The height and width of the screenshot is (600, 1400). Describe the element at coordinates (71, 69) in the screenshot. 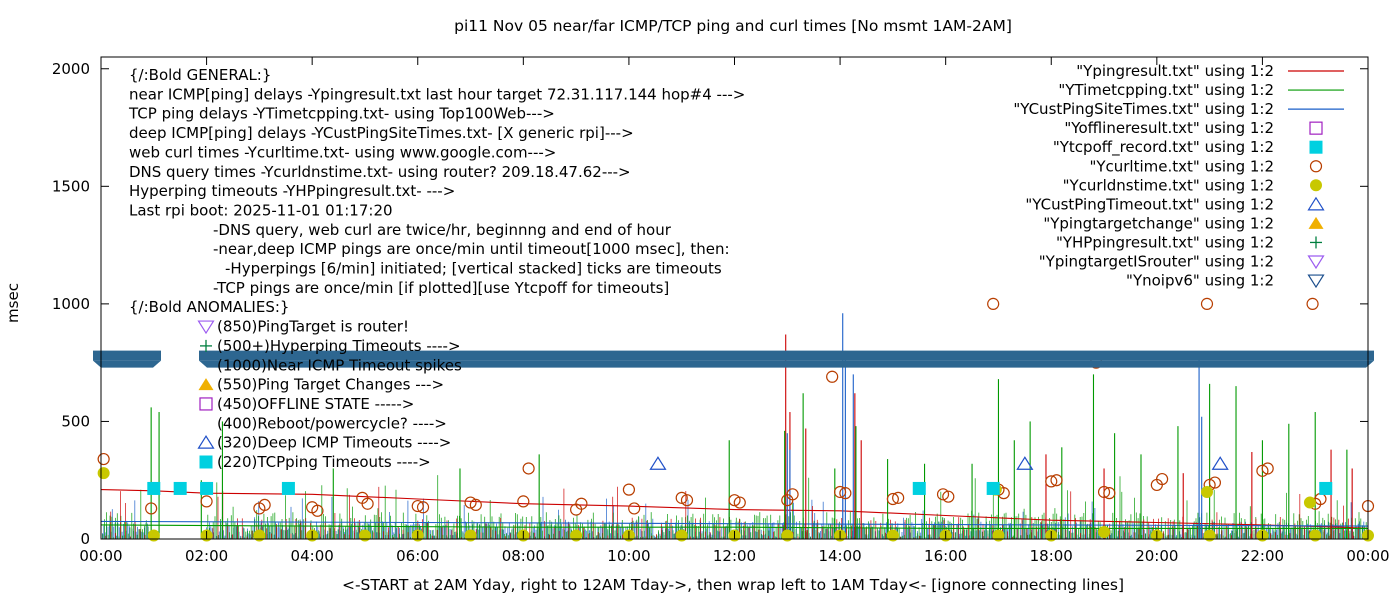

I see `y-tick-label: 2000` at that location.